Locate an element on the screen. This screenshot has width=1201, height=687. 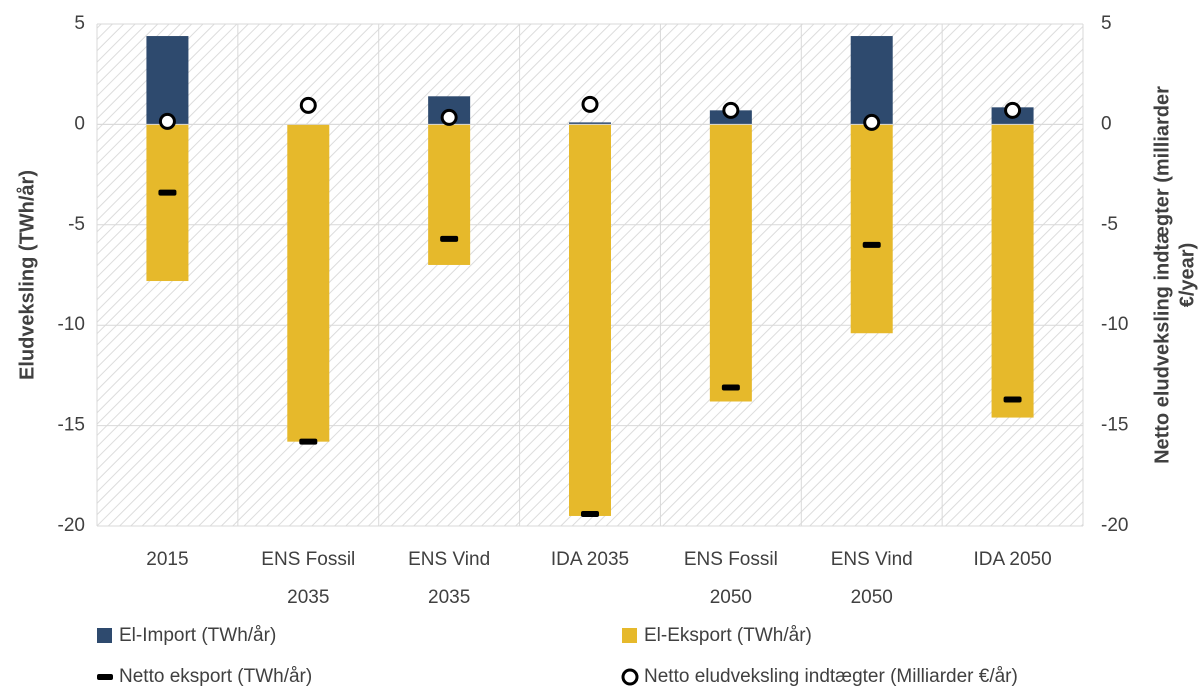
y2-axis-title: Netto eludveksling indtægter (milliarder is located at coordinates (1162, 275).